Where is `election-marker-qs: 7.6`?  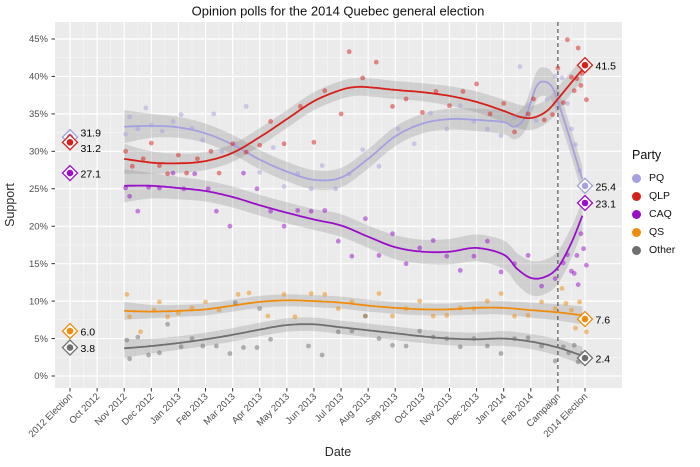 election-marker-qs: 7.6 is located at coordinates (593, 319).